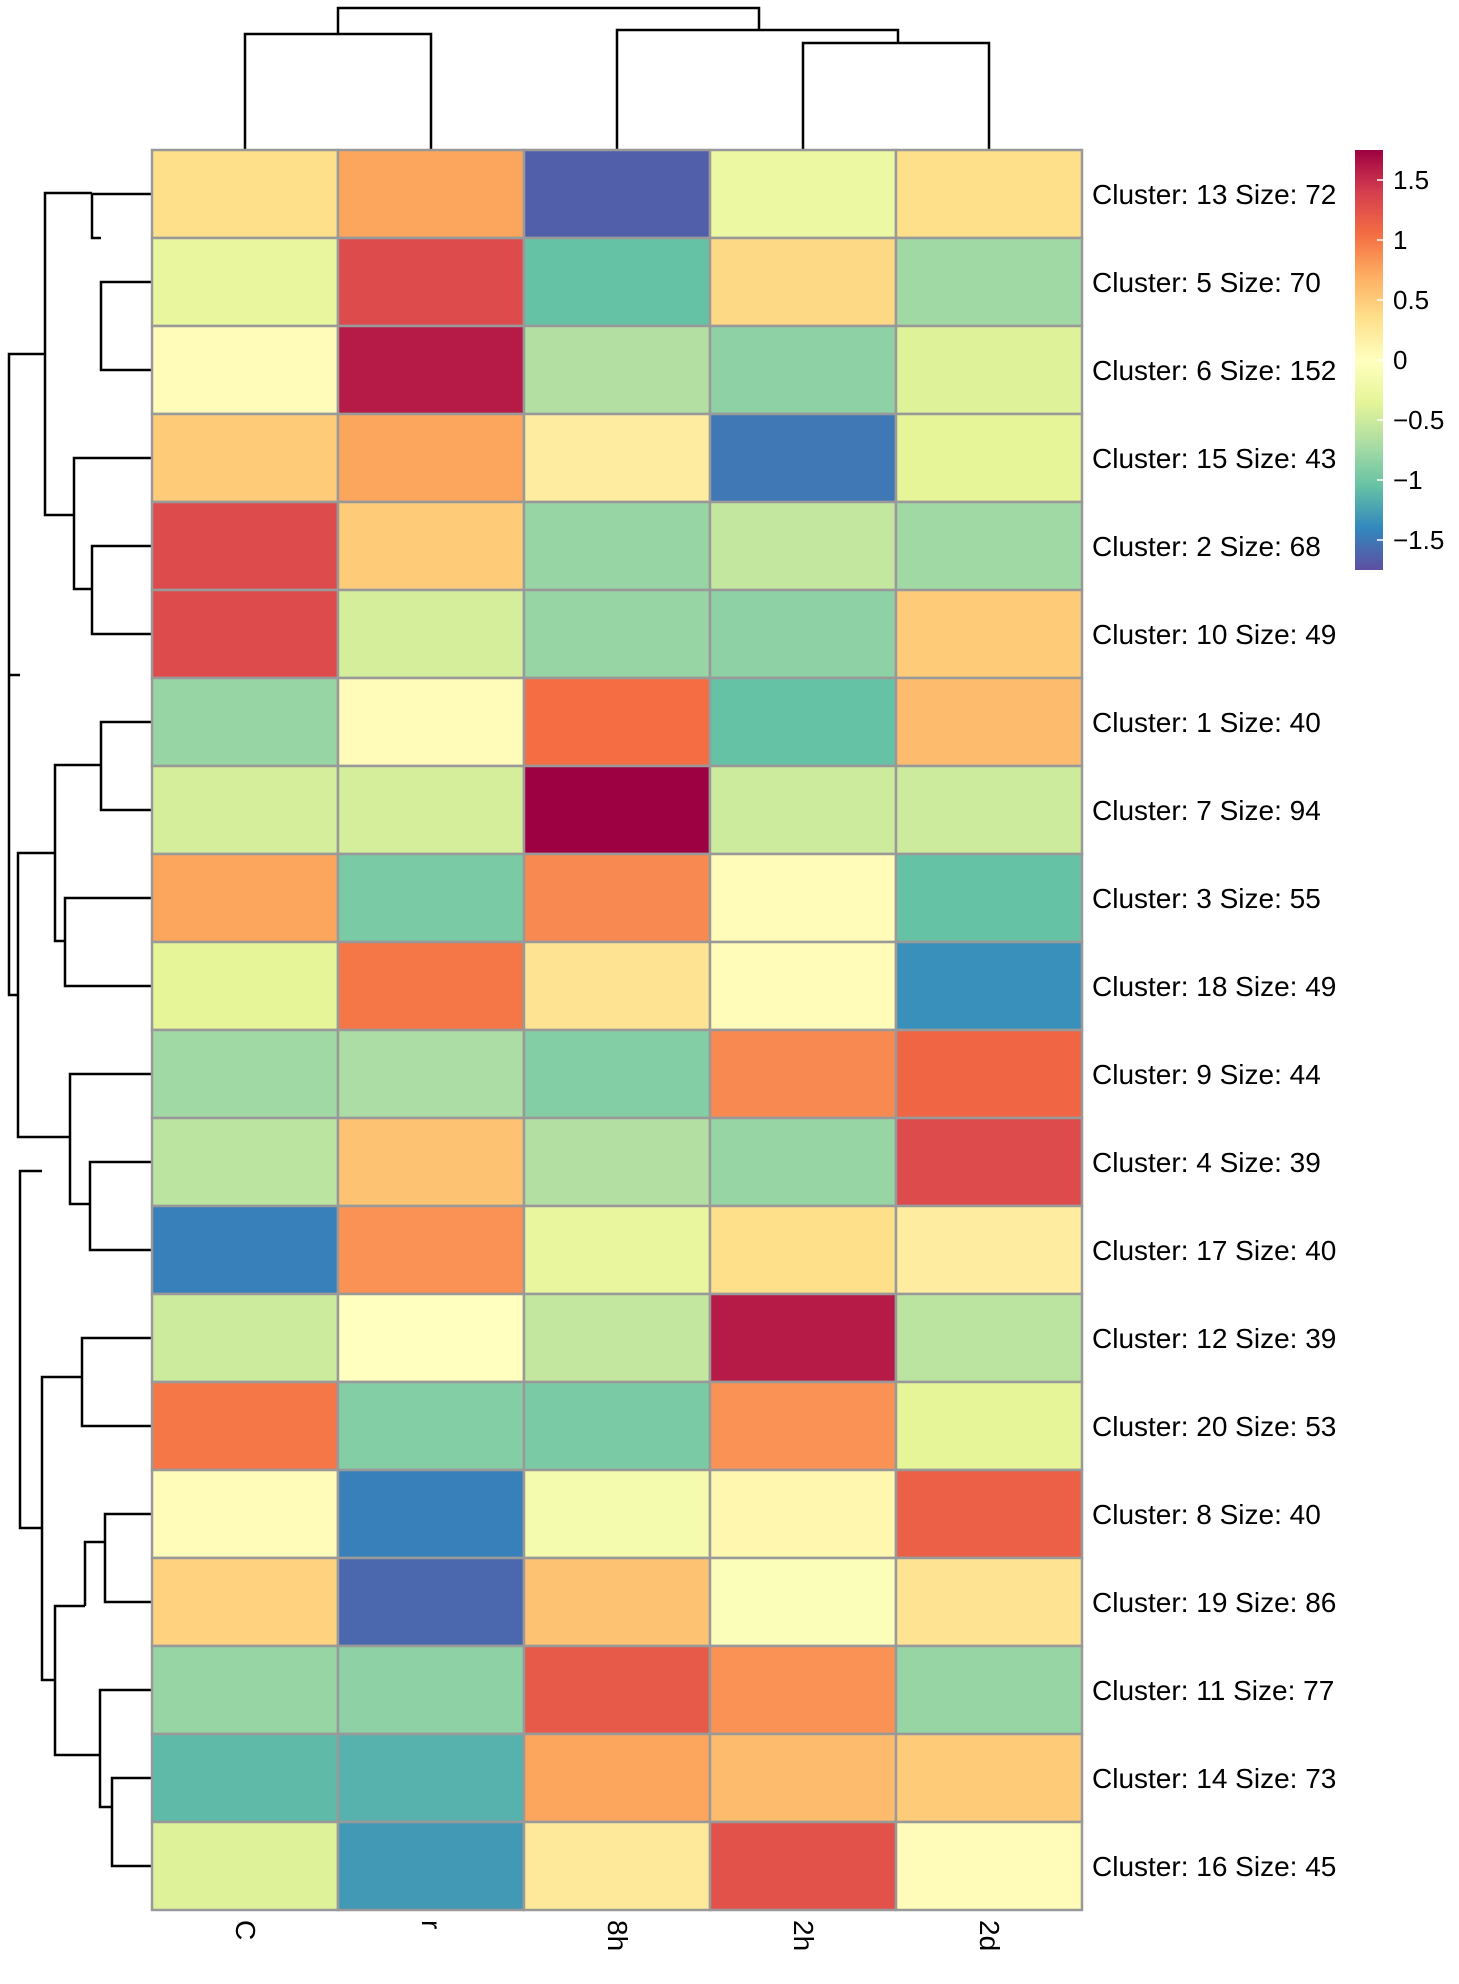 The width and height of the screenshot is (1459, 1984). Describe the element at coordinates (245, 1930) in the screenshot. I see `column-label: C` at that location.